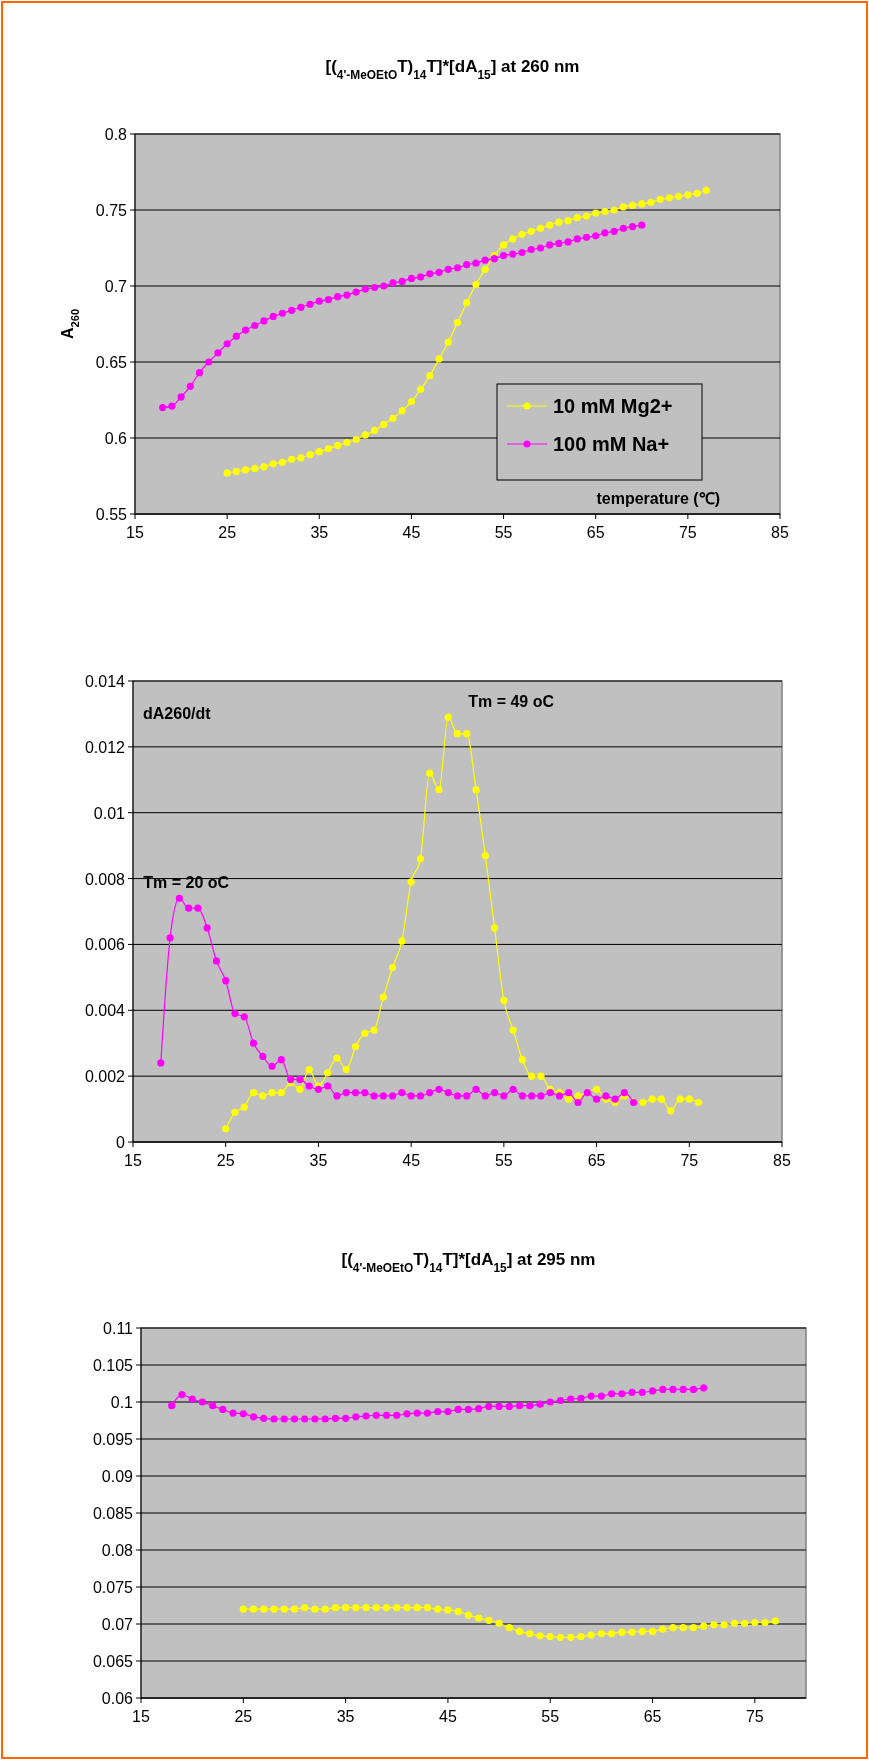 This screenshot has height=1760, width=869. I want to click on y-tick-label: 0.014, so click(105, 681).